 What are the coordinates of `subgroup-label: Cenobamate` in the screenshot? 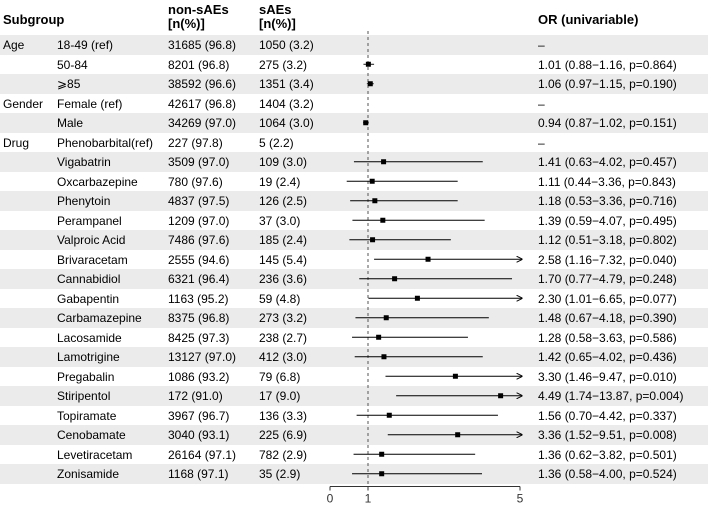 It's located at (91, 435).